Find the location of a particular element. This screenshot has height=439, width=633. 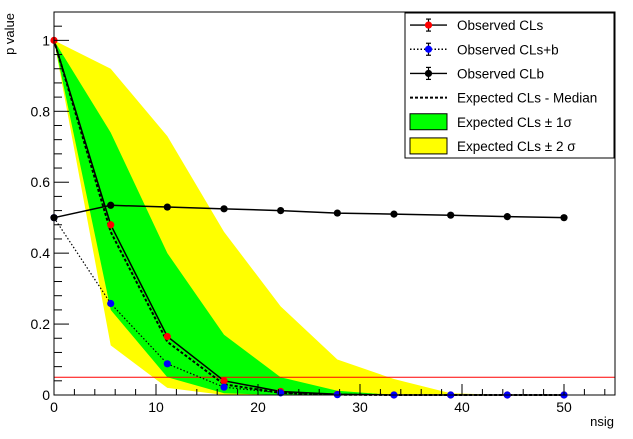

y-tick-label: 1 is located at coordinates (46, 40).